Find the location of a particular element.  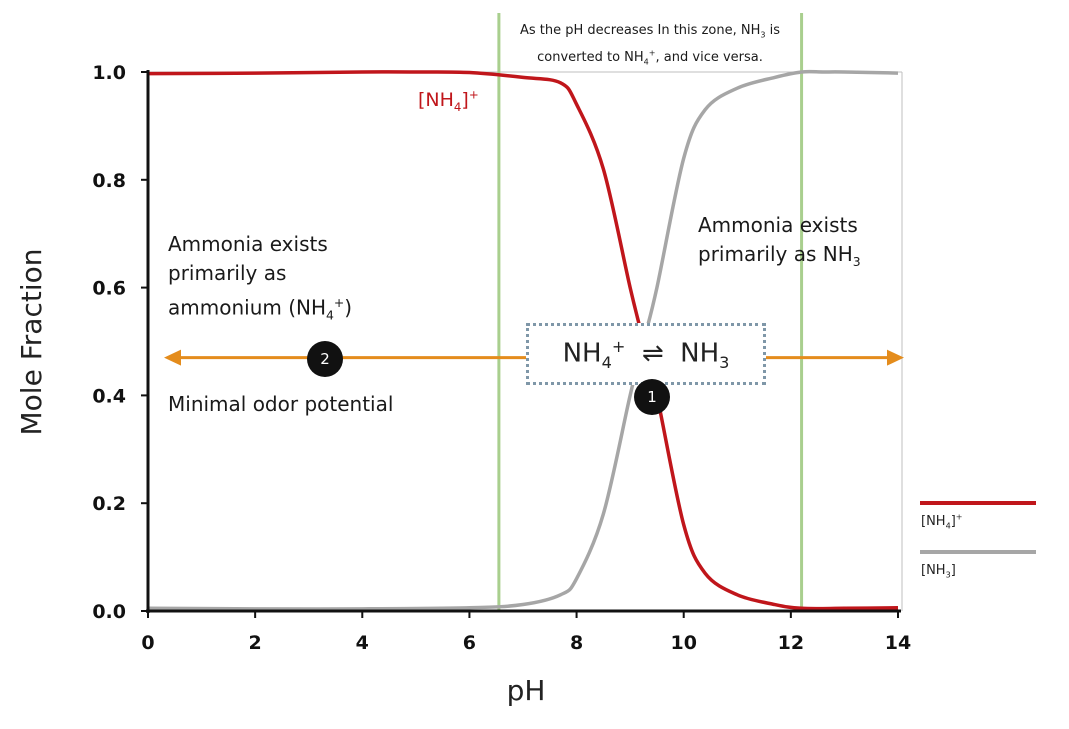

x-tick-label: 10 is located at coordinates (683, 643).